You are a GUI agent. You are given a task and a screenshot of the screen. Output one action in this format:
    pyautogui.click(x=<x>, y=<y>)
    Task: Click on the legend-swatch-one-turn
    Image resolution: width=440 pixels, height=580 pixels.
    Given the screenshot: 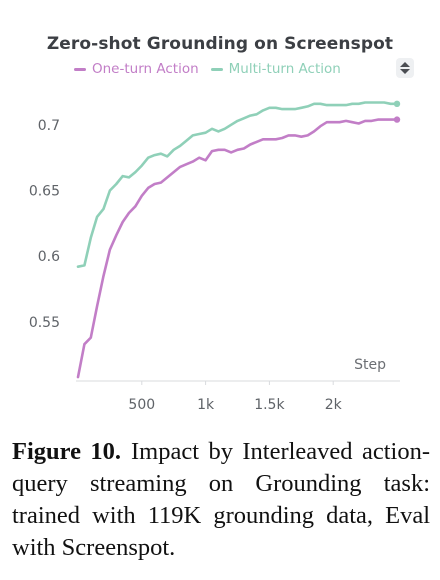 What is the action you would take?
    pyautogui.click(x=80, y=69)
    